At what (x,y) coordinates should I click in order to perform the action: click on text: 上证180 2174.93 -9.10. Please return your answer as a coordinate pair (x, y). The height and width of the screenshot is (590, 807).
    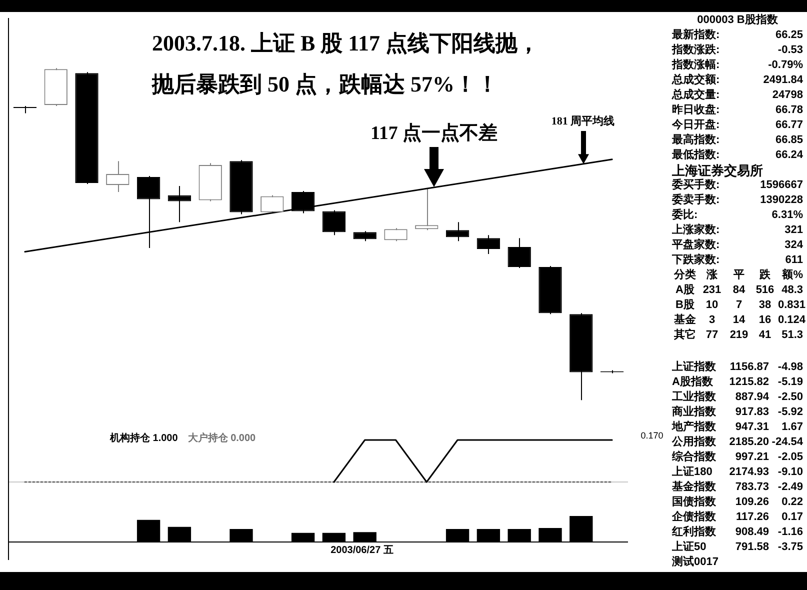
    Looking at the image, I should click on (737, 472).